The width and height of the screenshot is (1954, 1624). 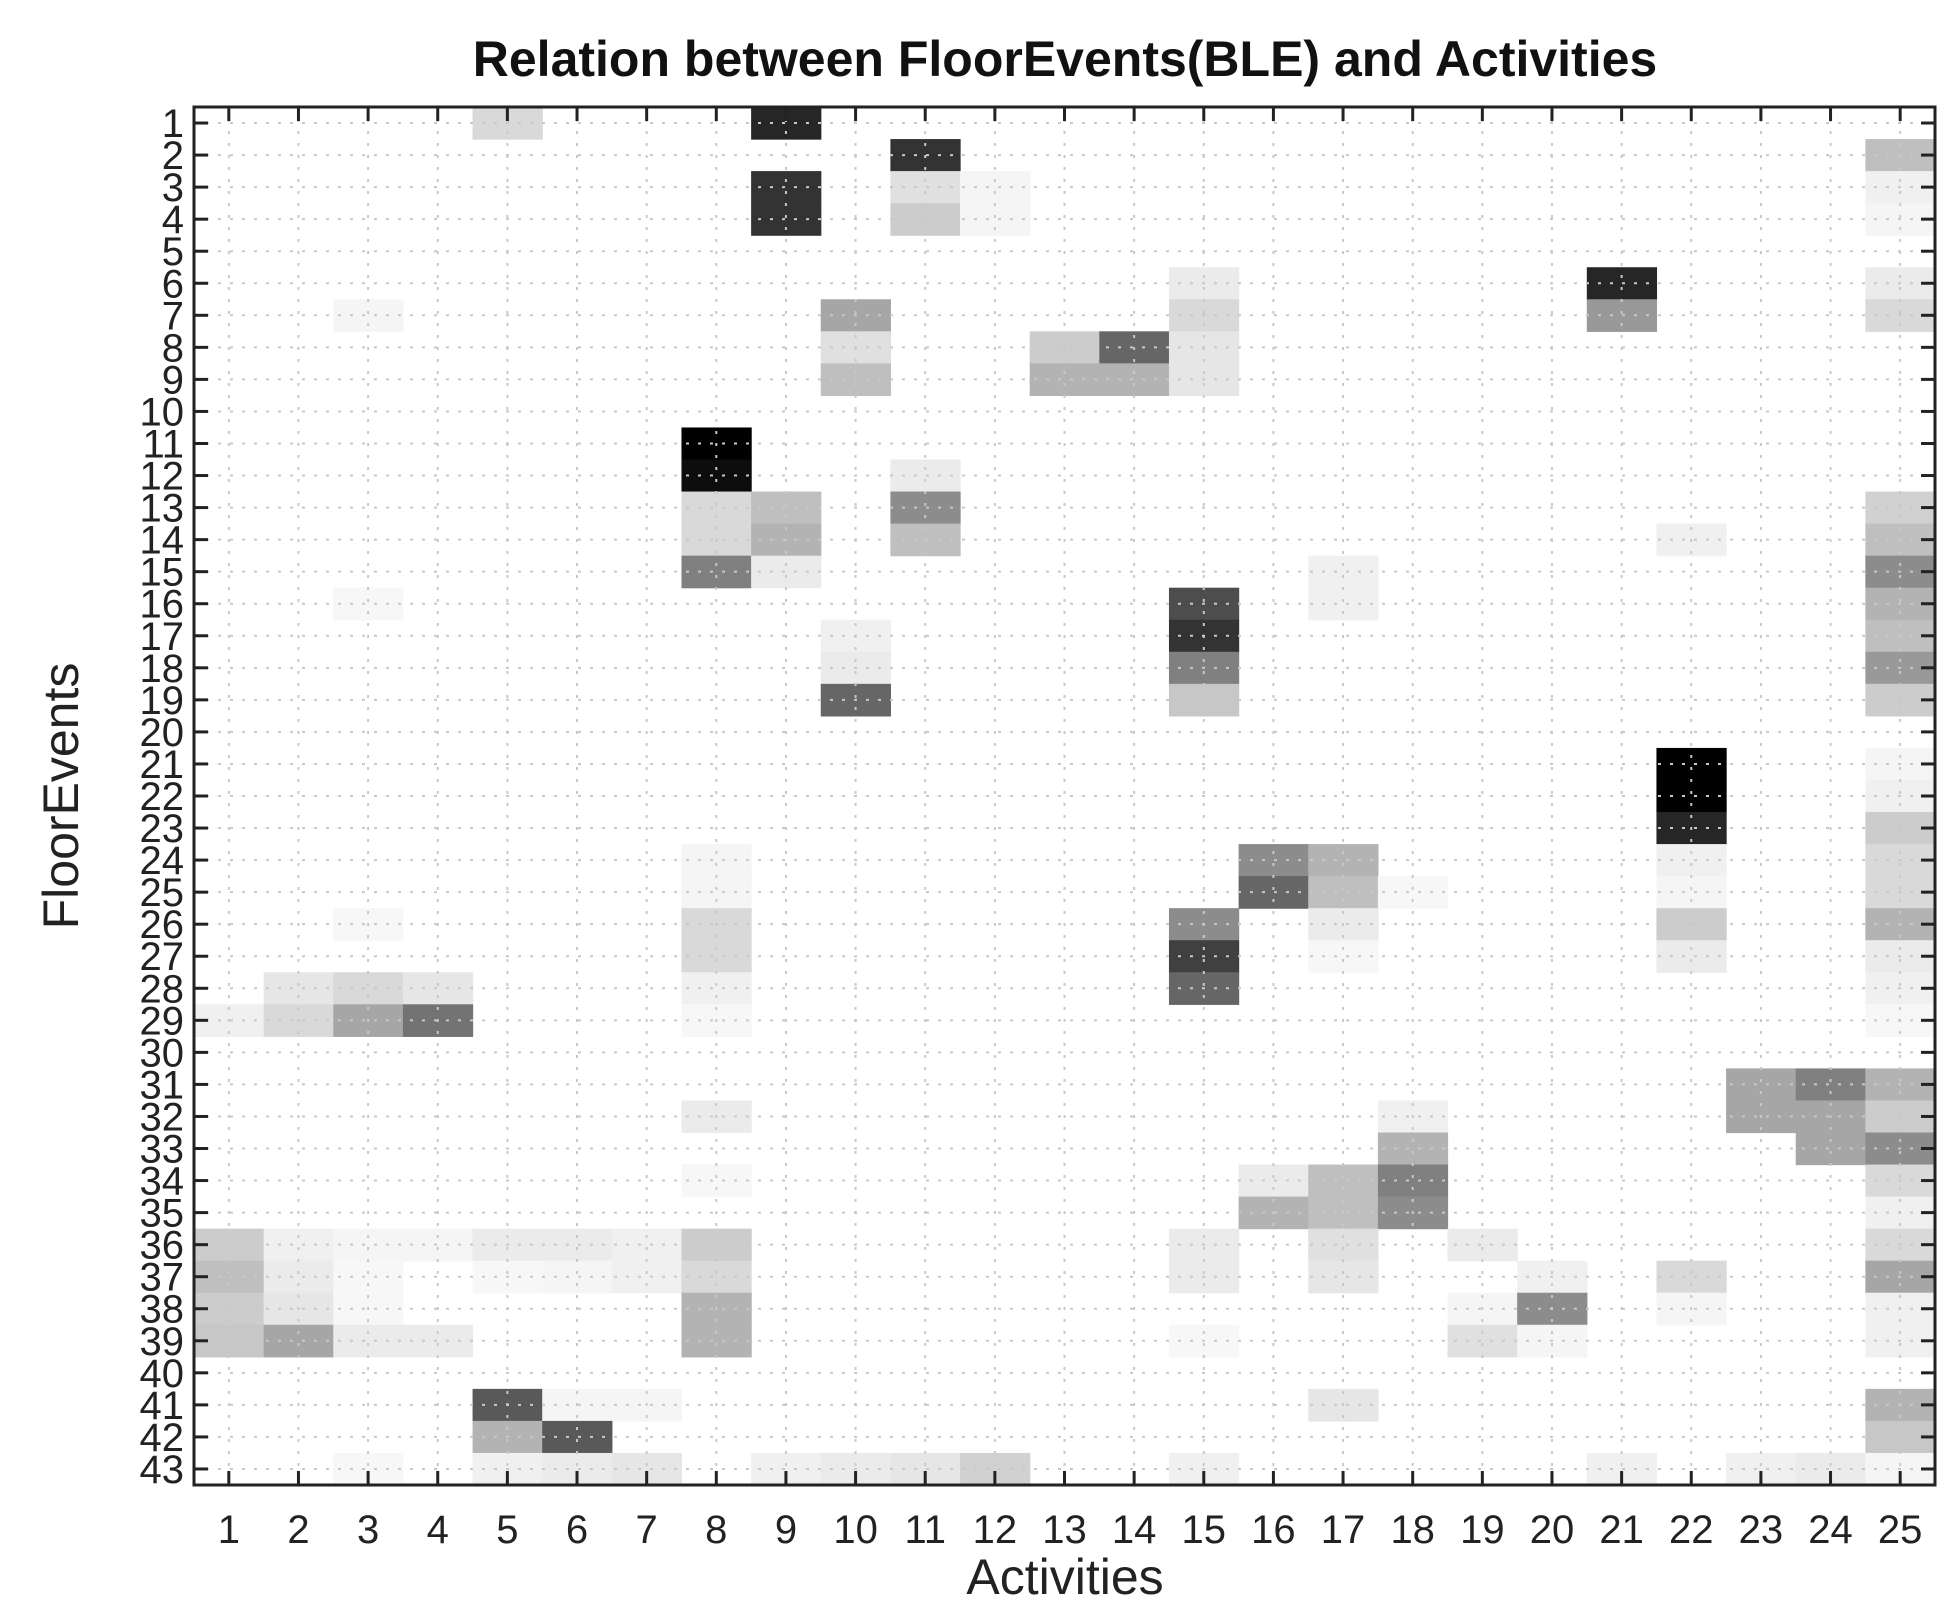 What do you see at coordinates (162, 1470) in the screenshot?
I see `y-tick-label-43: 43` at bounding box center [162, 1470].